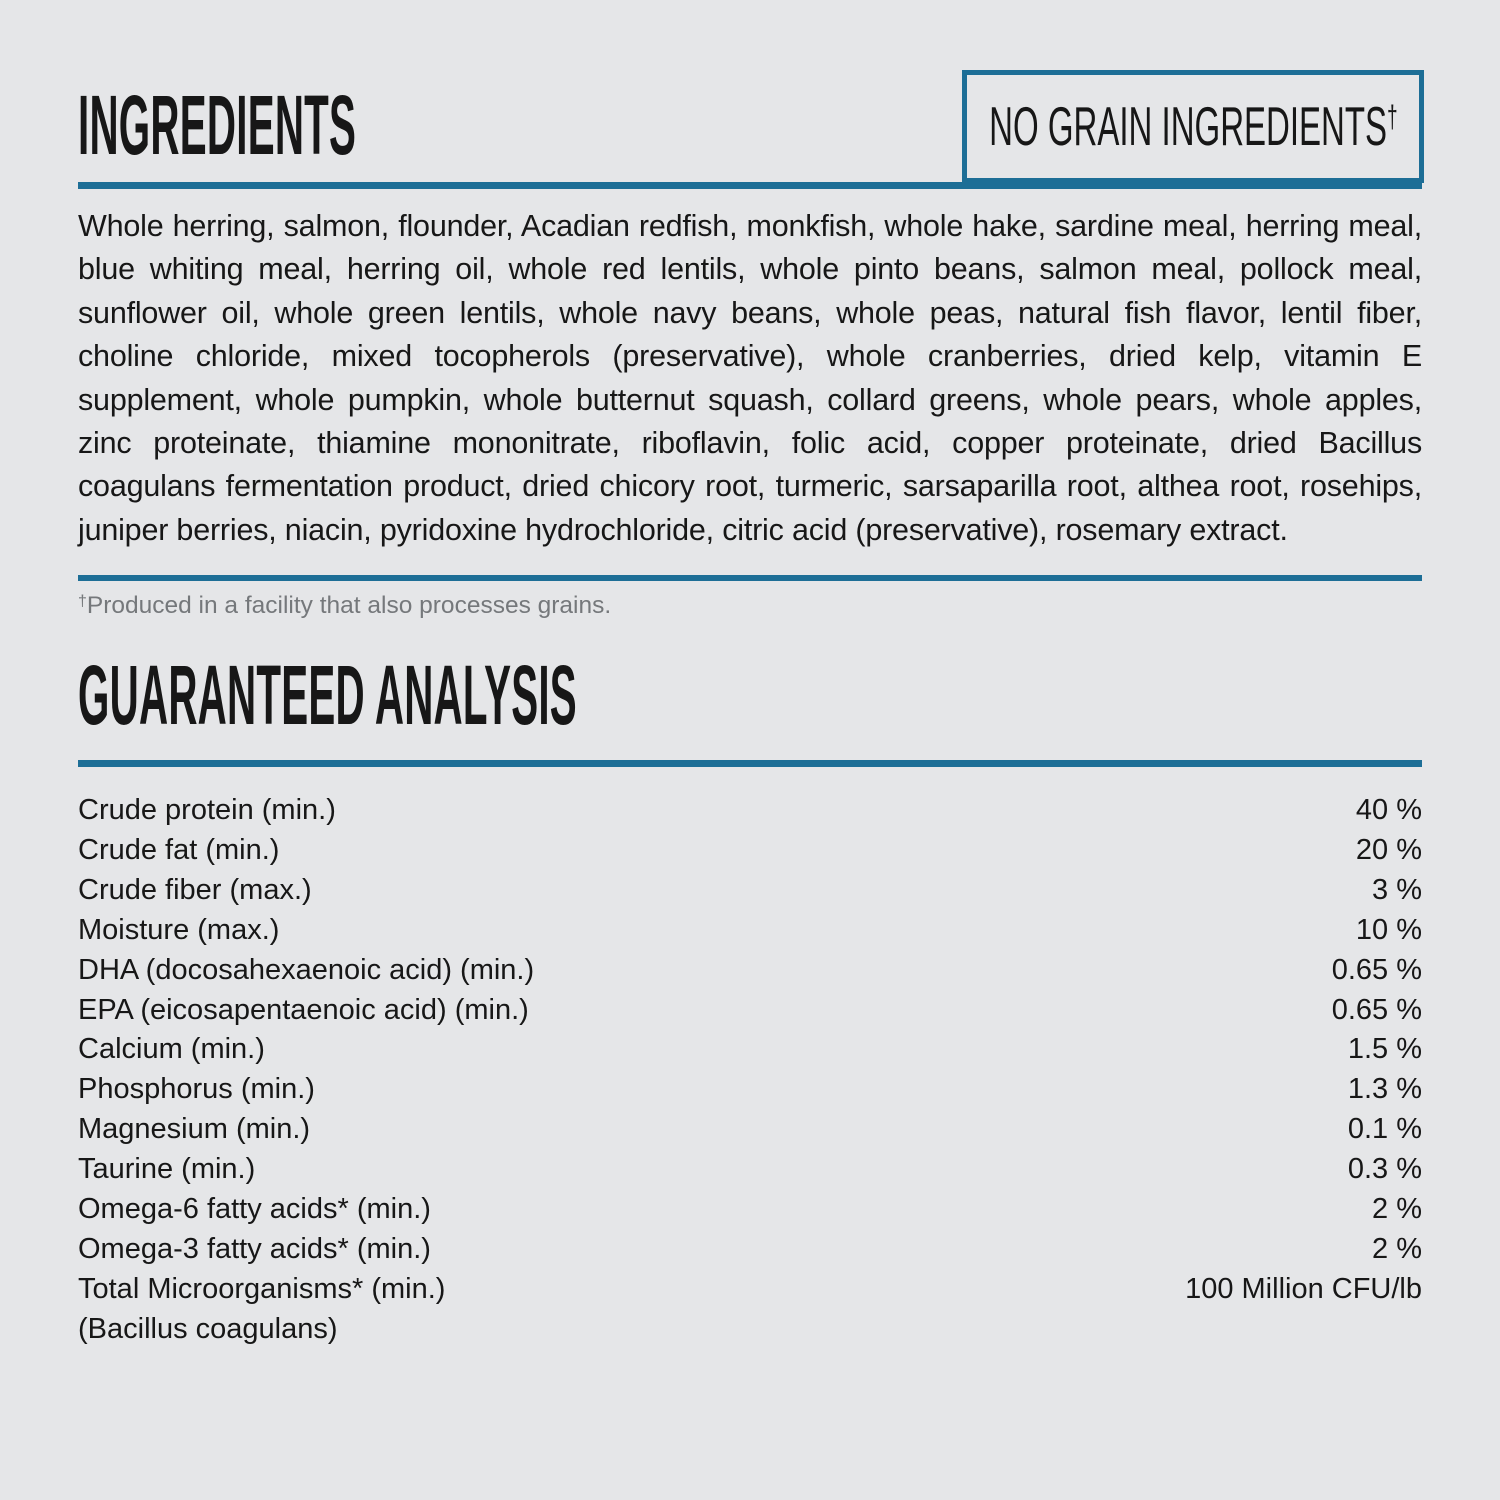  I want to click on analysis-row: Crude fiber (max.) 3 %, so click(750, 891).